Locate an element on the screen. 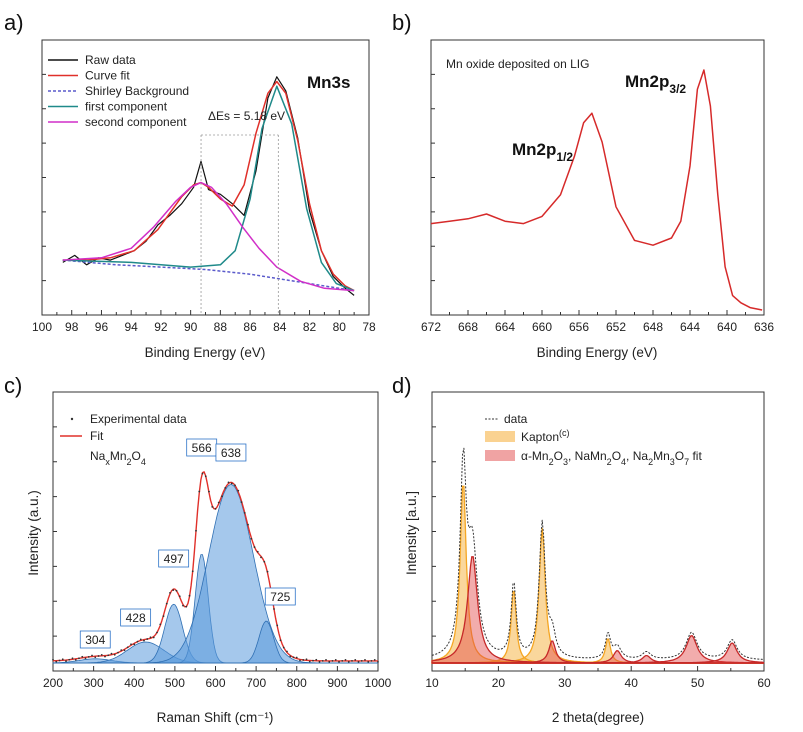 This screenshot has height=732, width=803. peak-label: 725 is located at coordinates (280, 597).